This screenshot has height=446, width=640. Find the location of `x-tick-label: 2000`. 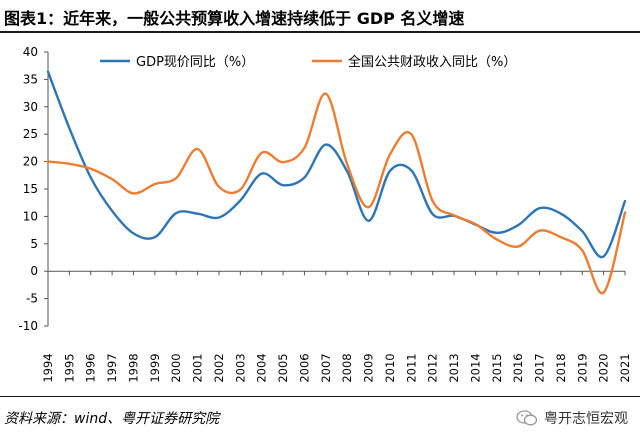

x-tick-label: 2000 is located at coordinates (176, 367).